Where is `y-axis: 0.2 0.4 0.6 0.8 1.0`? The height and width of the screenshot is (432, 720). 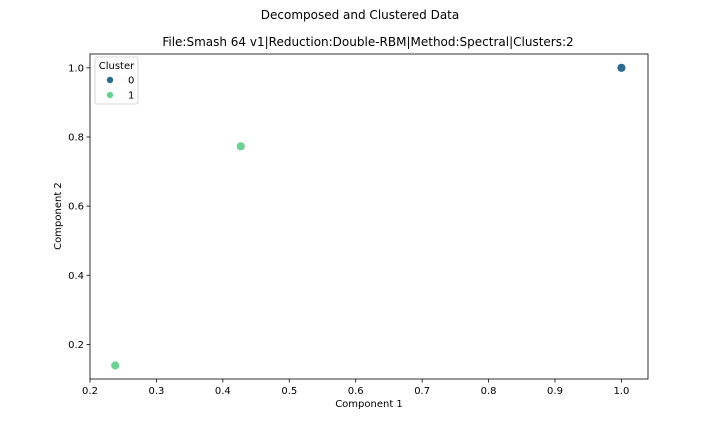
y-axis: 0.2 0.4 0.6 0.8 1.0 is located at coordinates (79, 207).